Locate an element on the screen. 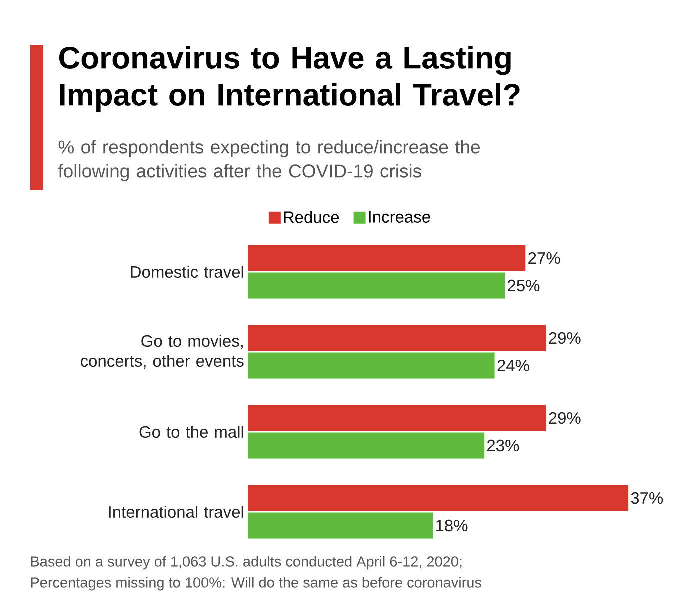 The width and height of the screenshot is (680, 597). y-tick-label: Go to the mall is located at coordinates (192, 432).